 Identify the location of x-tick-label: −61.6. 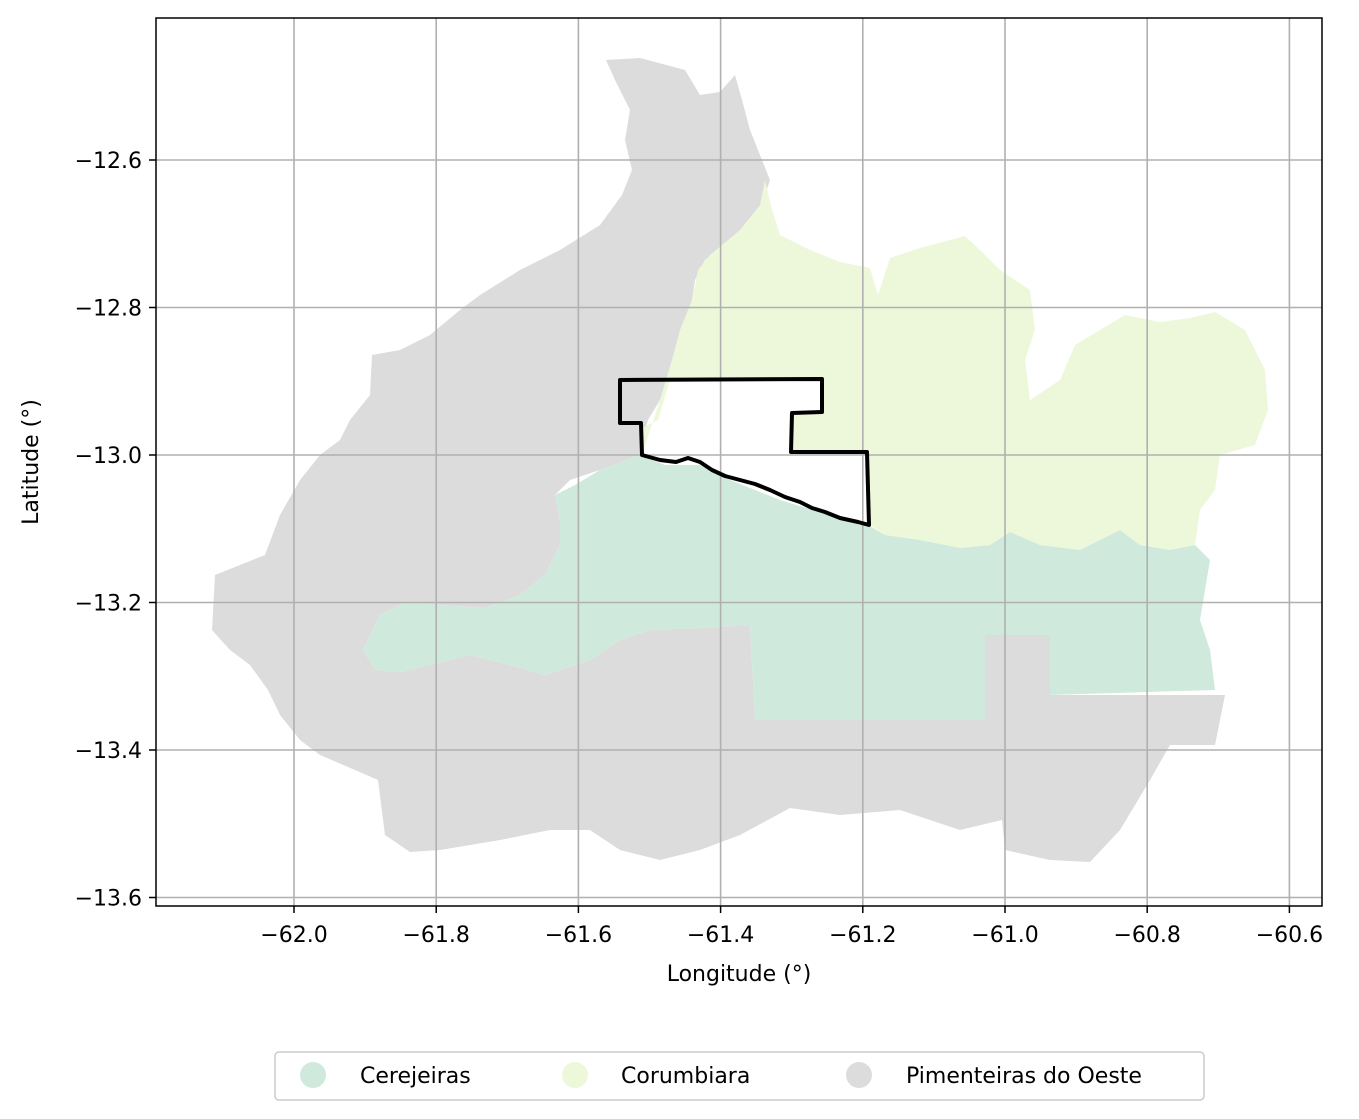
(578, 935).